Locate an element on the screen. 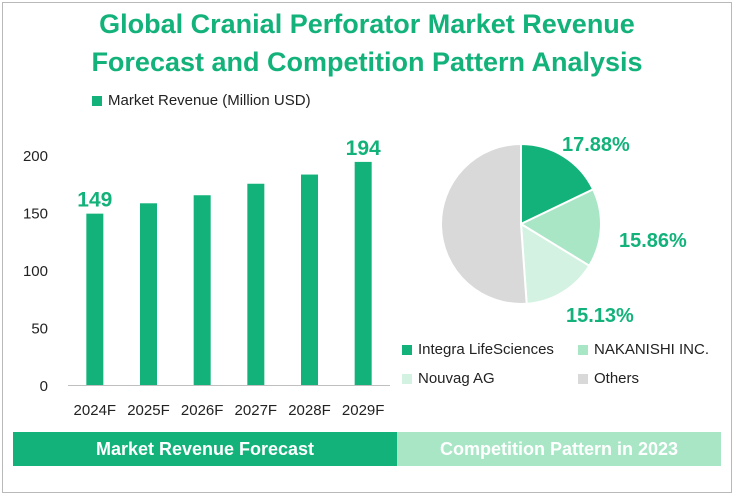 This screenshot has width=734, height=495. bar-2026F is located at coordinates (202, 290).